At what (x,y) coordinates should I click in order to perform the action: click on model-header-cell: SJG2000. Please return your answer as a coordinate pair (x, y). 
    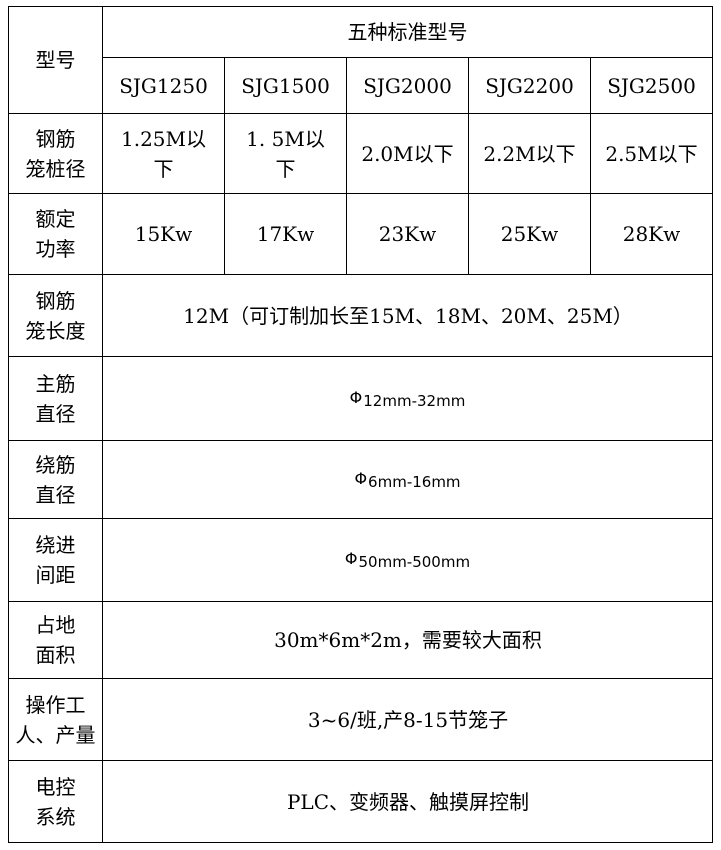
    Looking at the image, I should click on (407, 85).